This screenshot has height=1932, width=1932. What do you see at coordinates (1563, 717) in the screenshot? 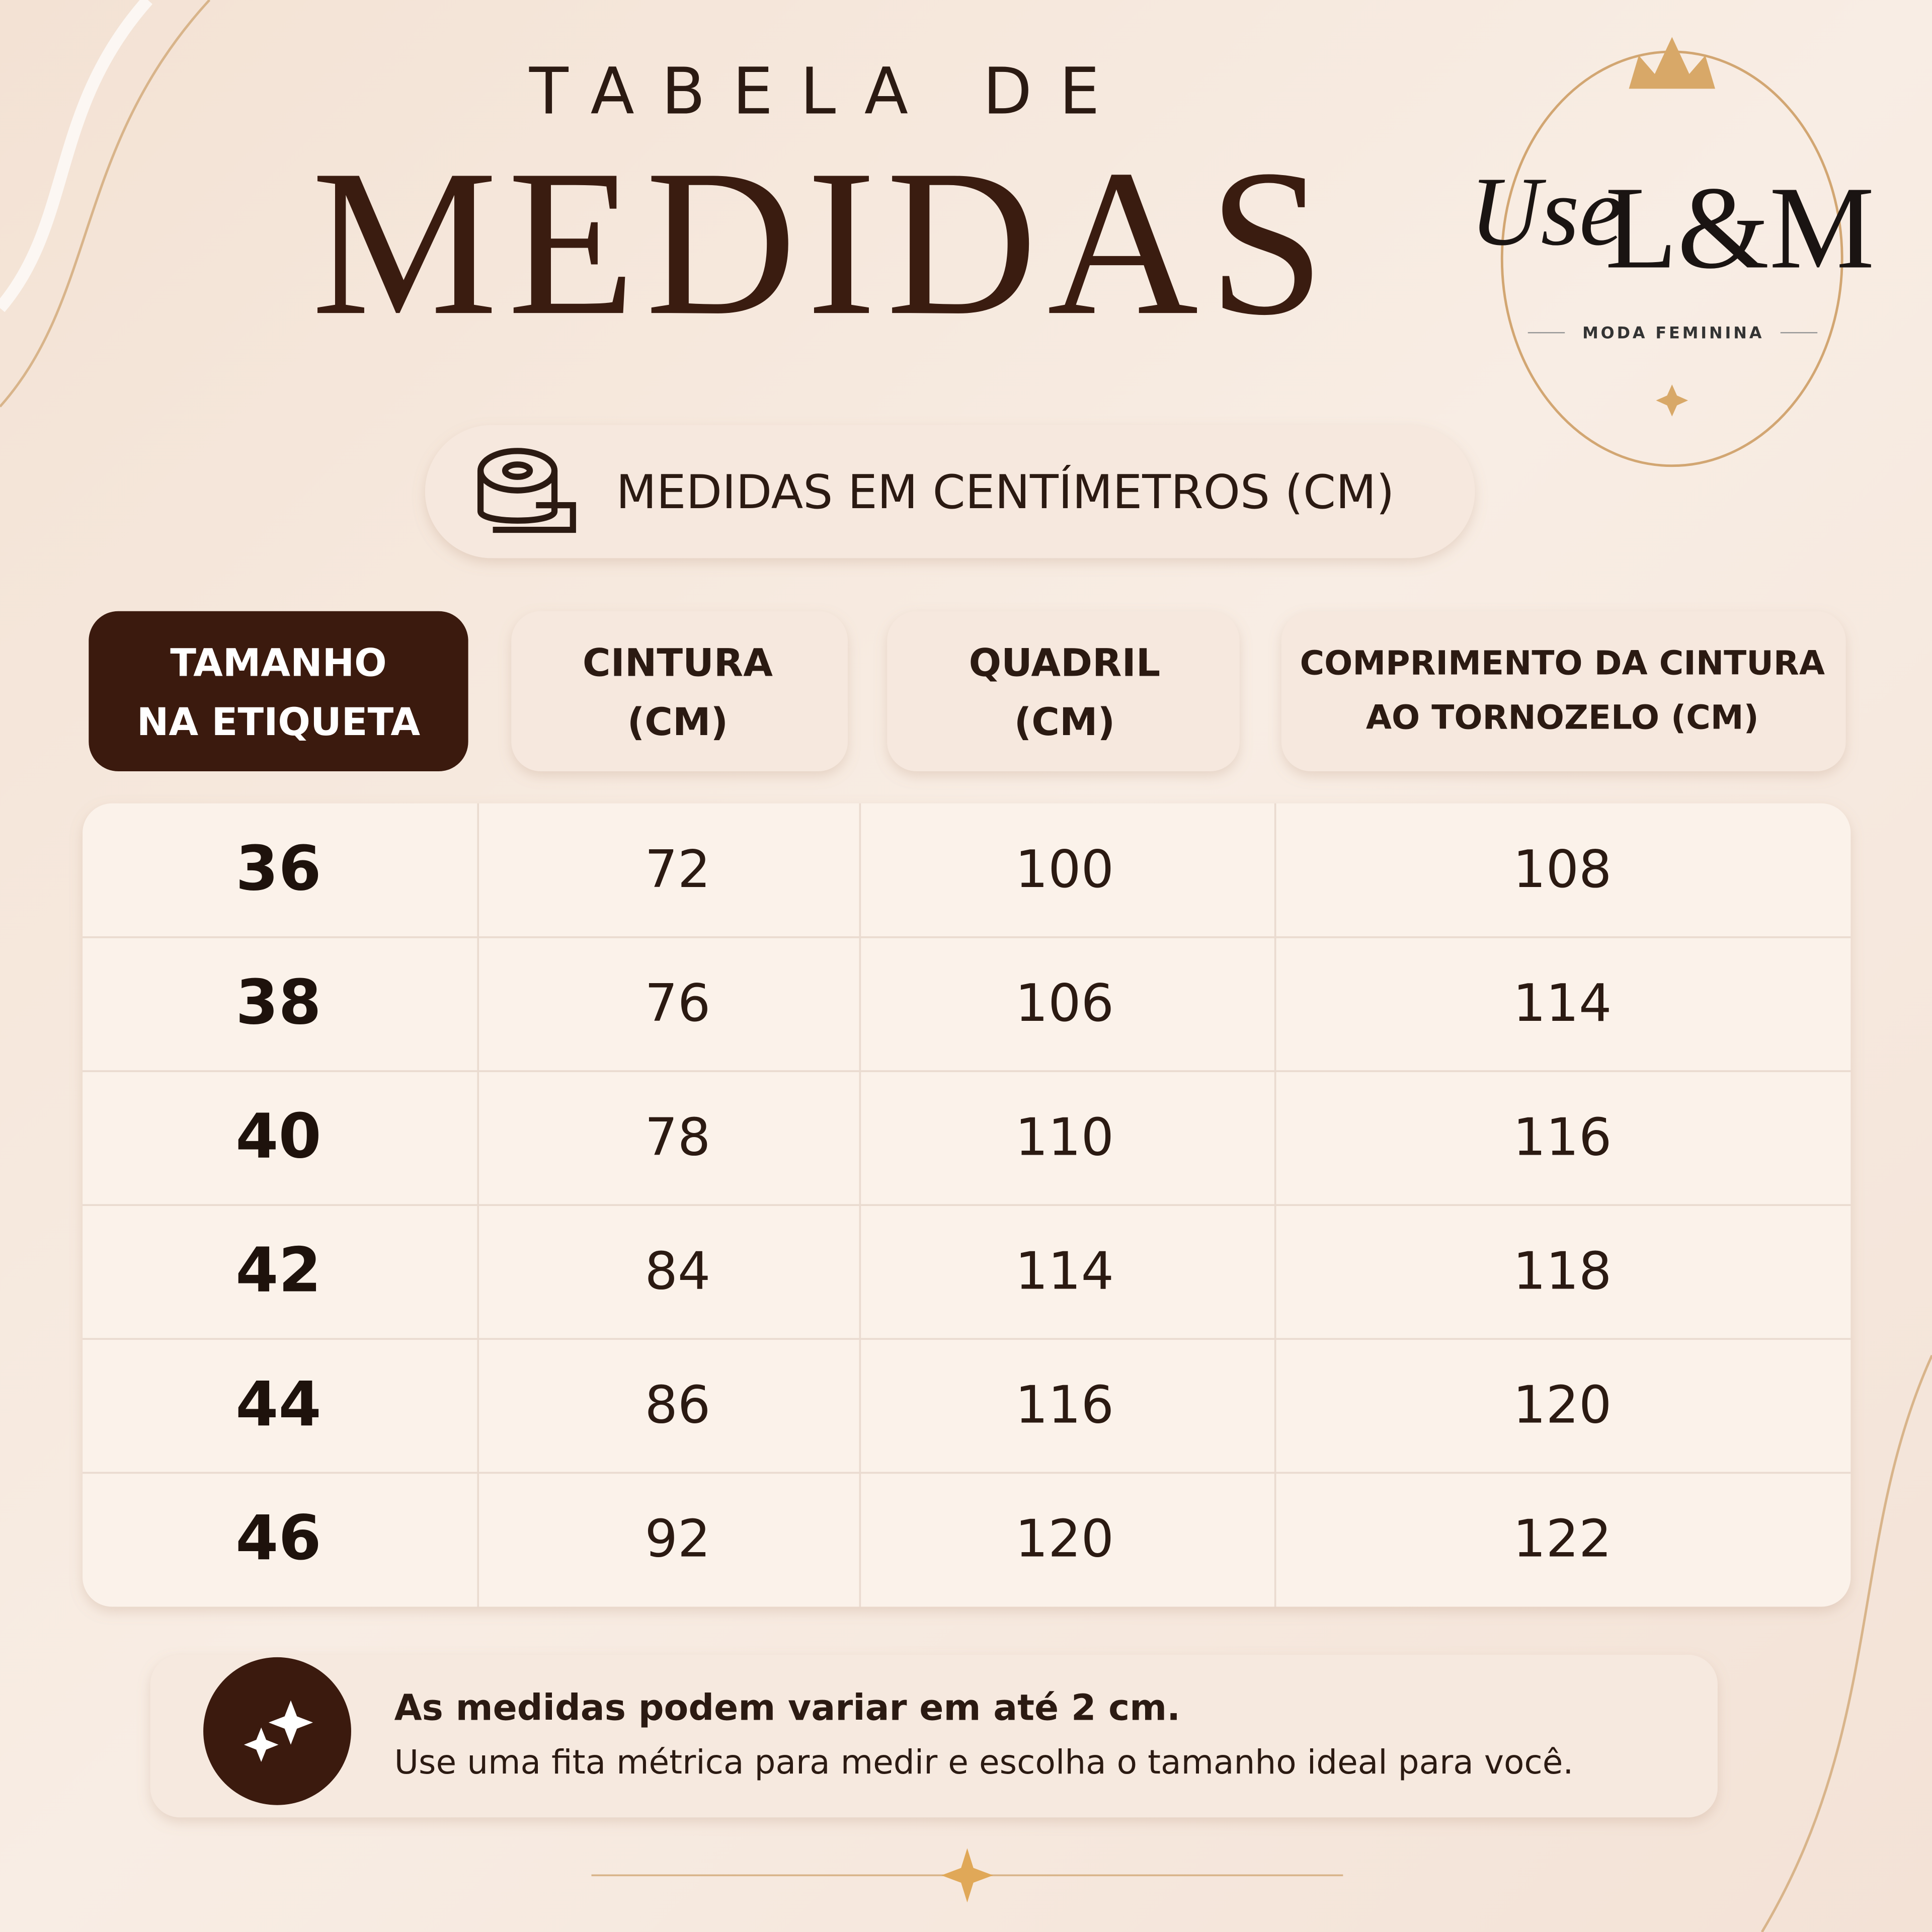
I see `header-label: AO TORNOZELO (CM)` at bounding box center [1563, 717].